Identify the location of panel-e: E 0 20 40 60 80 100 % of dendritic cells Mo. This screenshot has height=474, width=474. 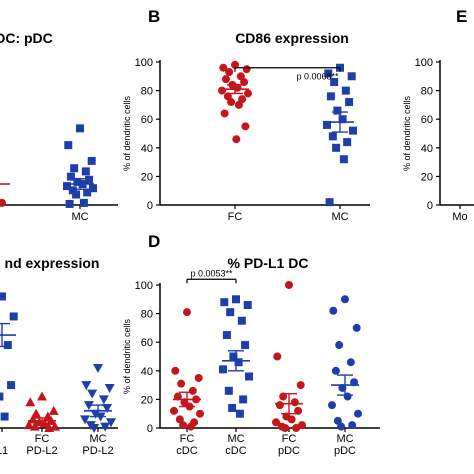
(438, 115).